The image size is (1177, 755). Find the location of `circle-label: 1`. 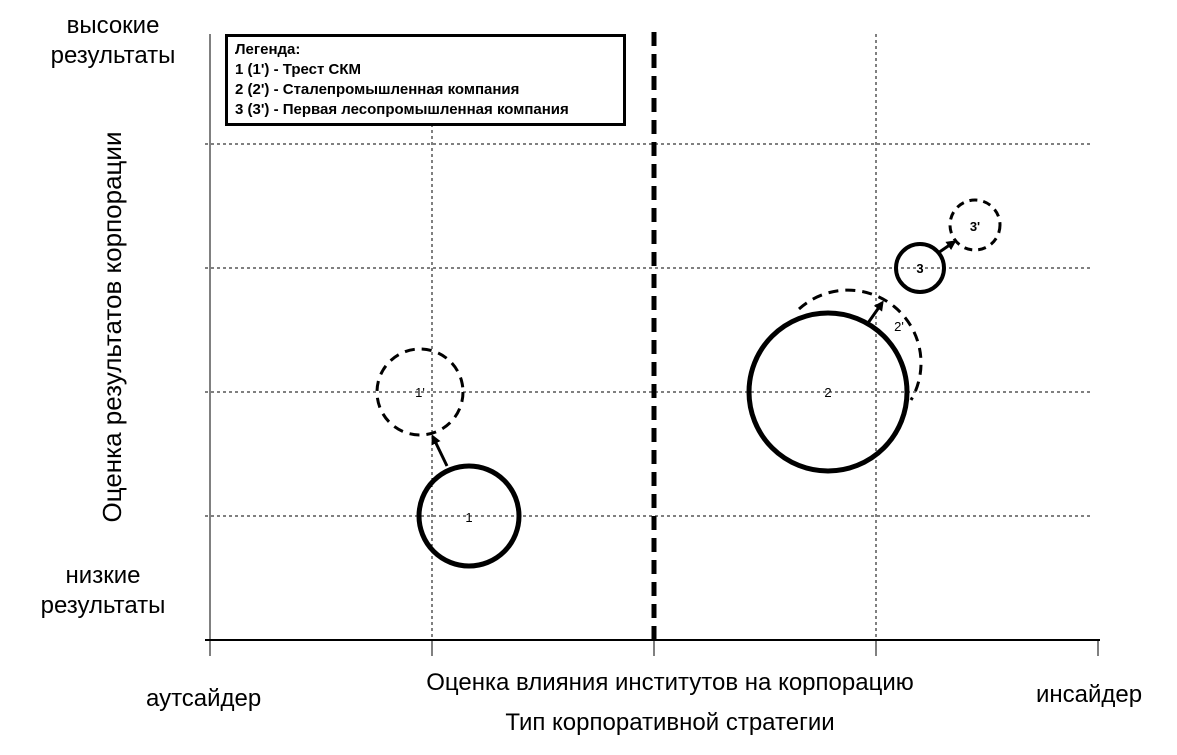

circle-label: 1 is located at coordinates (468, 517).